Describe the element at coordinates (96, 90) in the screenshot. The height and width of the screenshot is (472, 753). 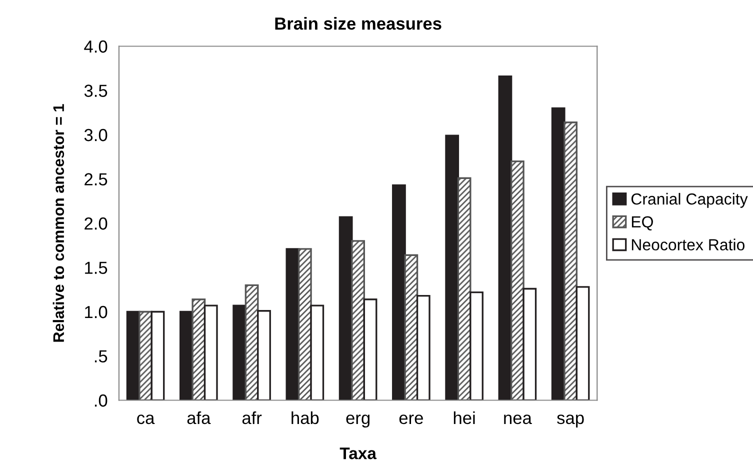
I see `y-tick-label: 3.5` at that location.